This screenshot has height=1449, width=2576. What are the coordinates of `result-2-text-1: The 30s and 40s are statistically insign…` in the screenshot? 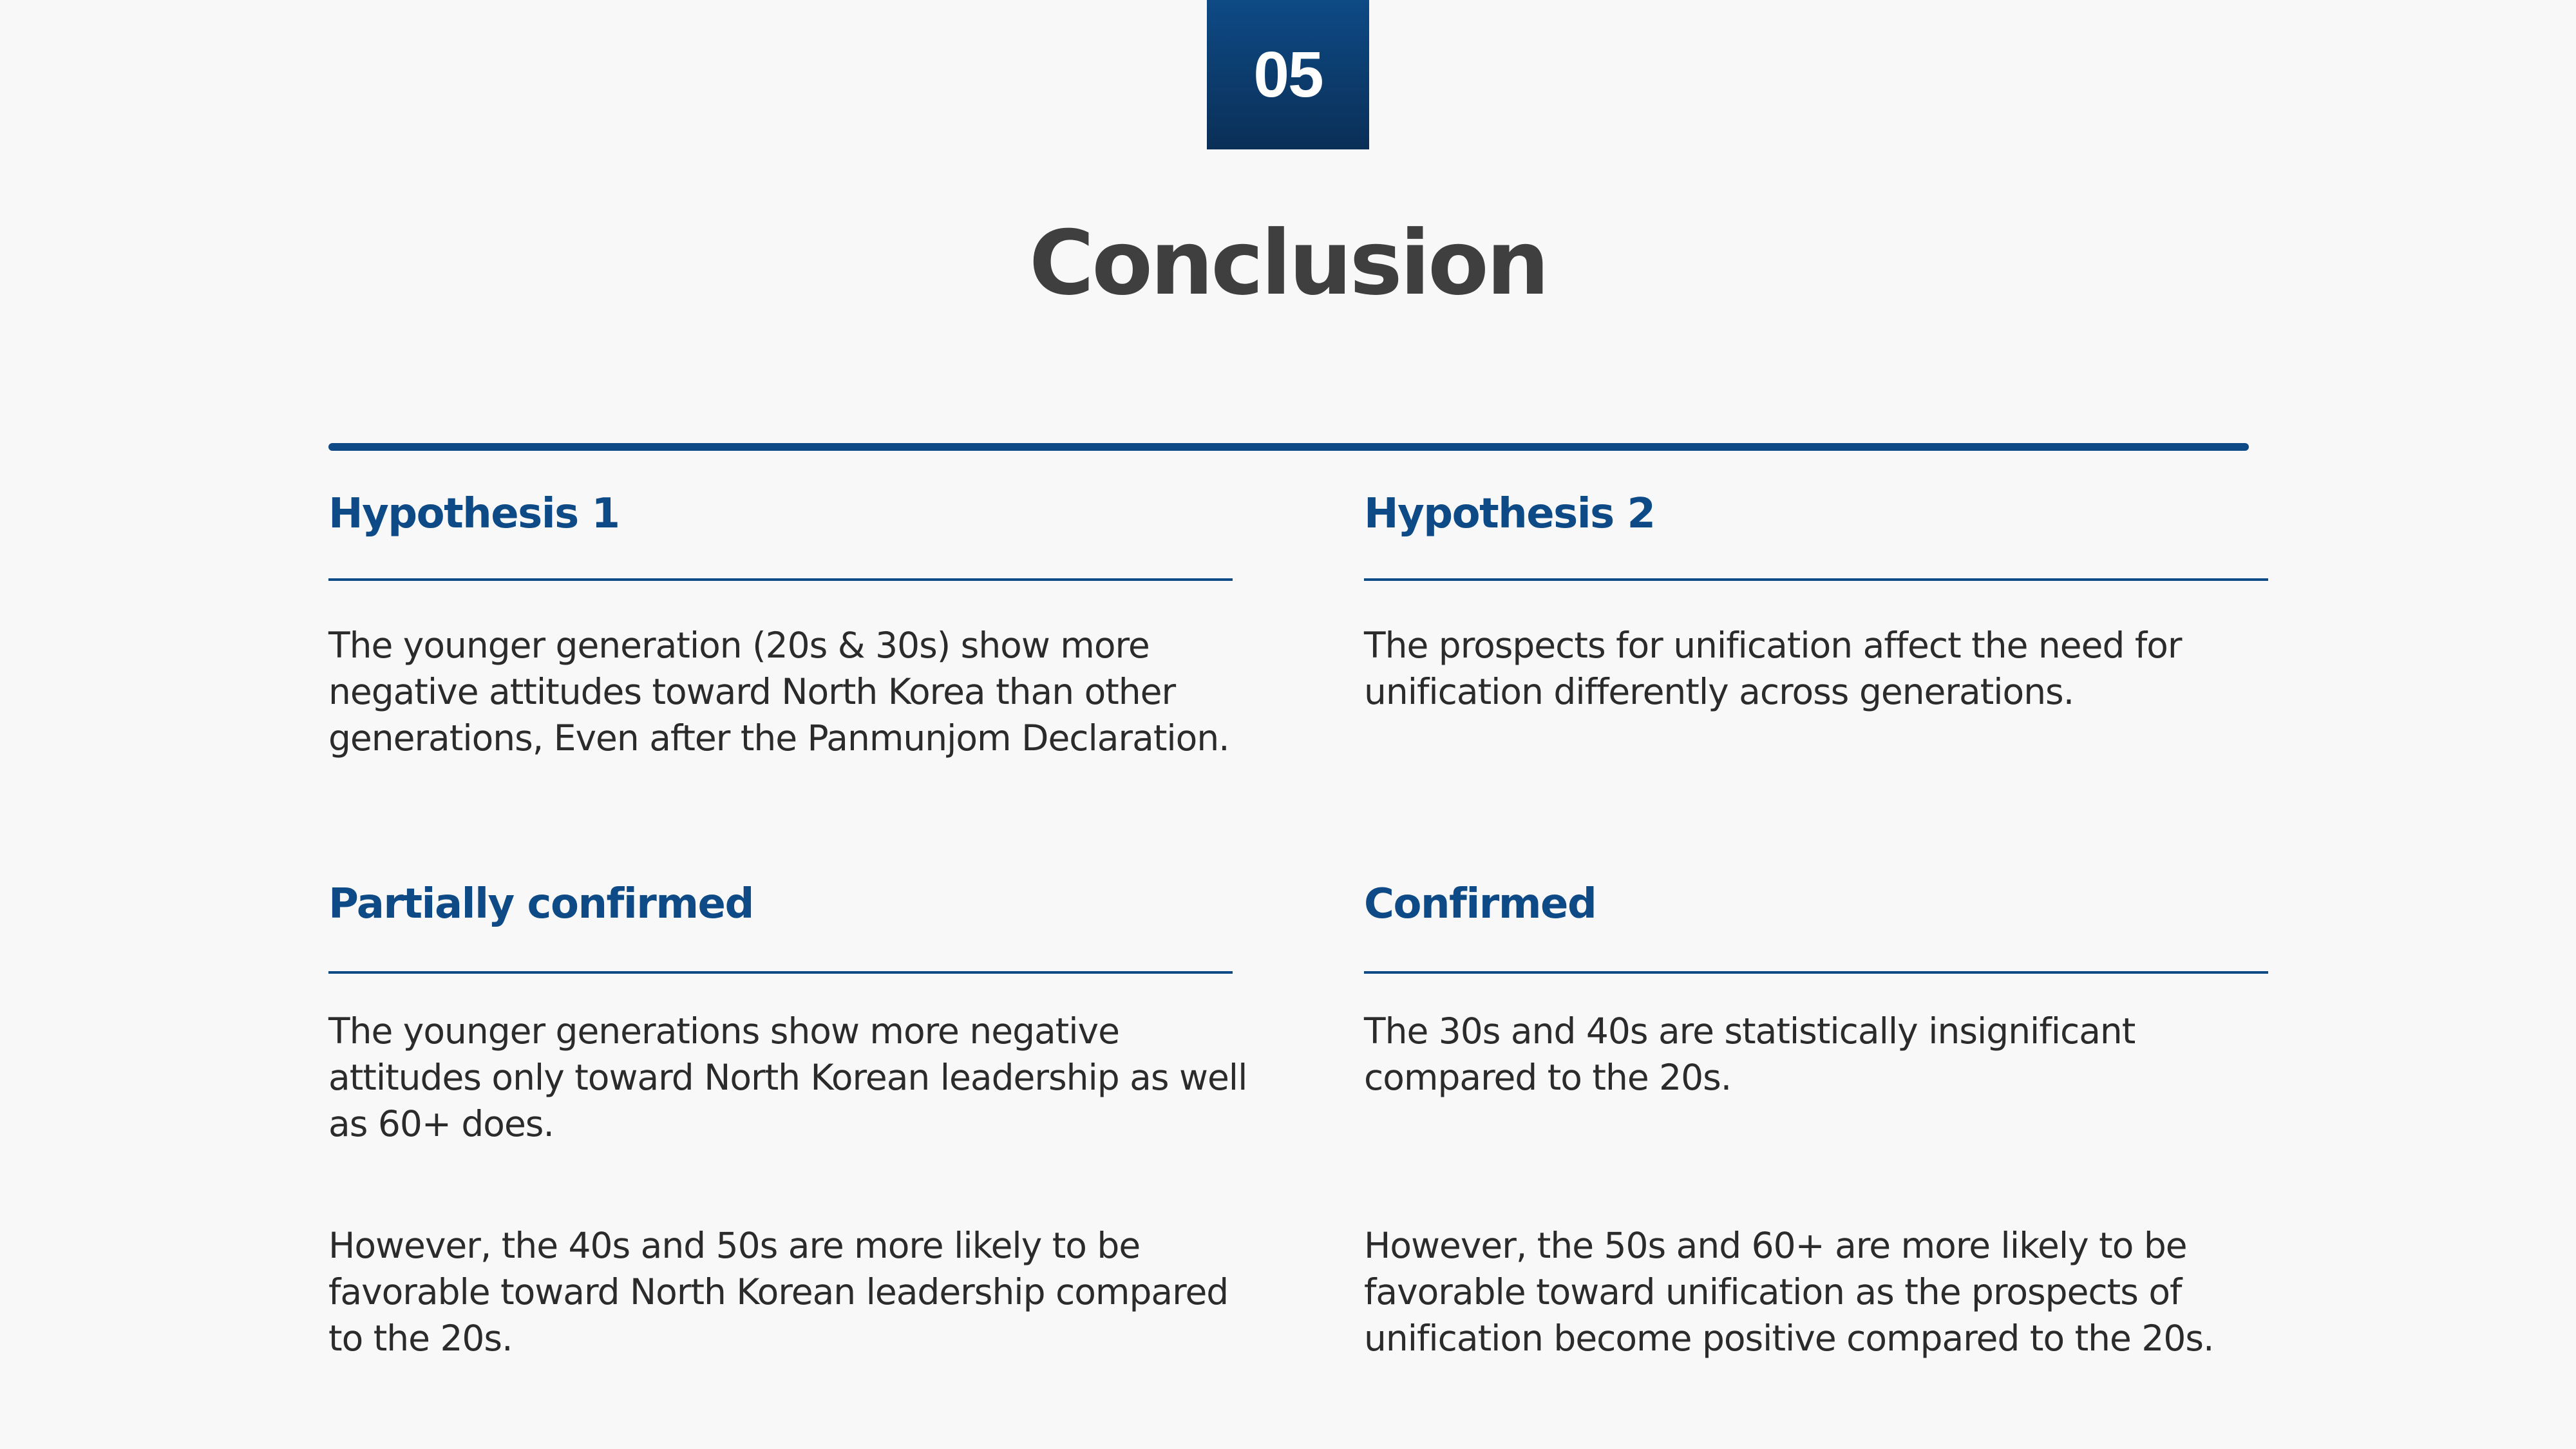 It's located at (1750, 1054).